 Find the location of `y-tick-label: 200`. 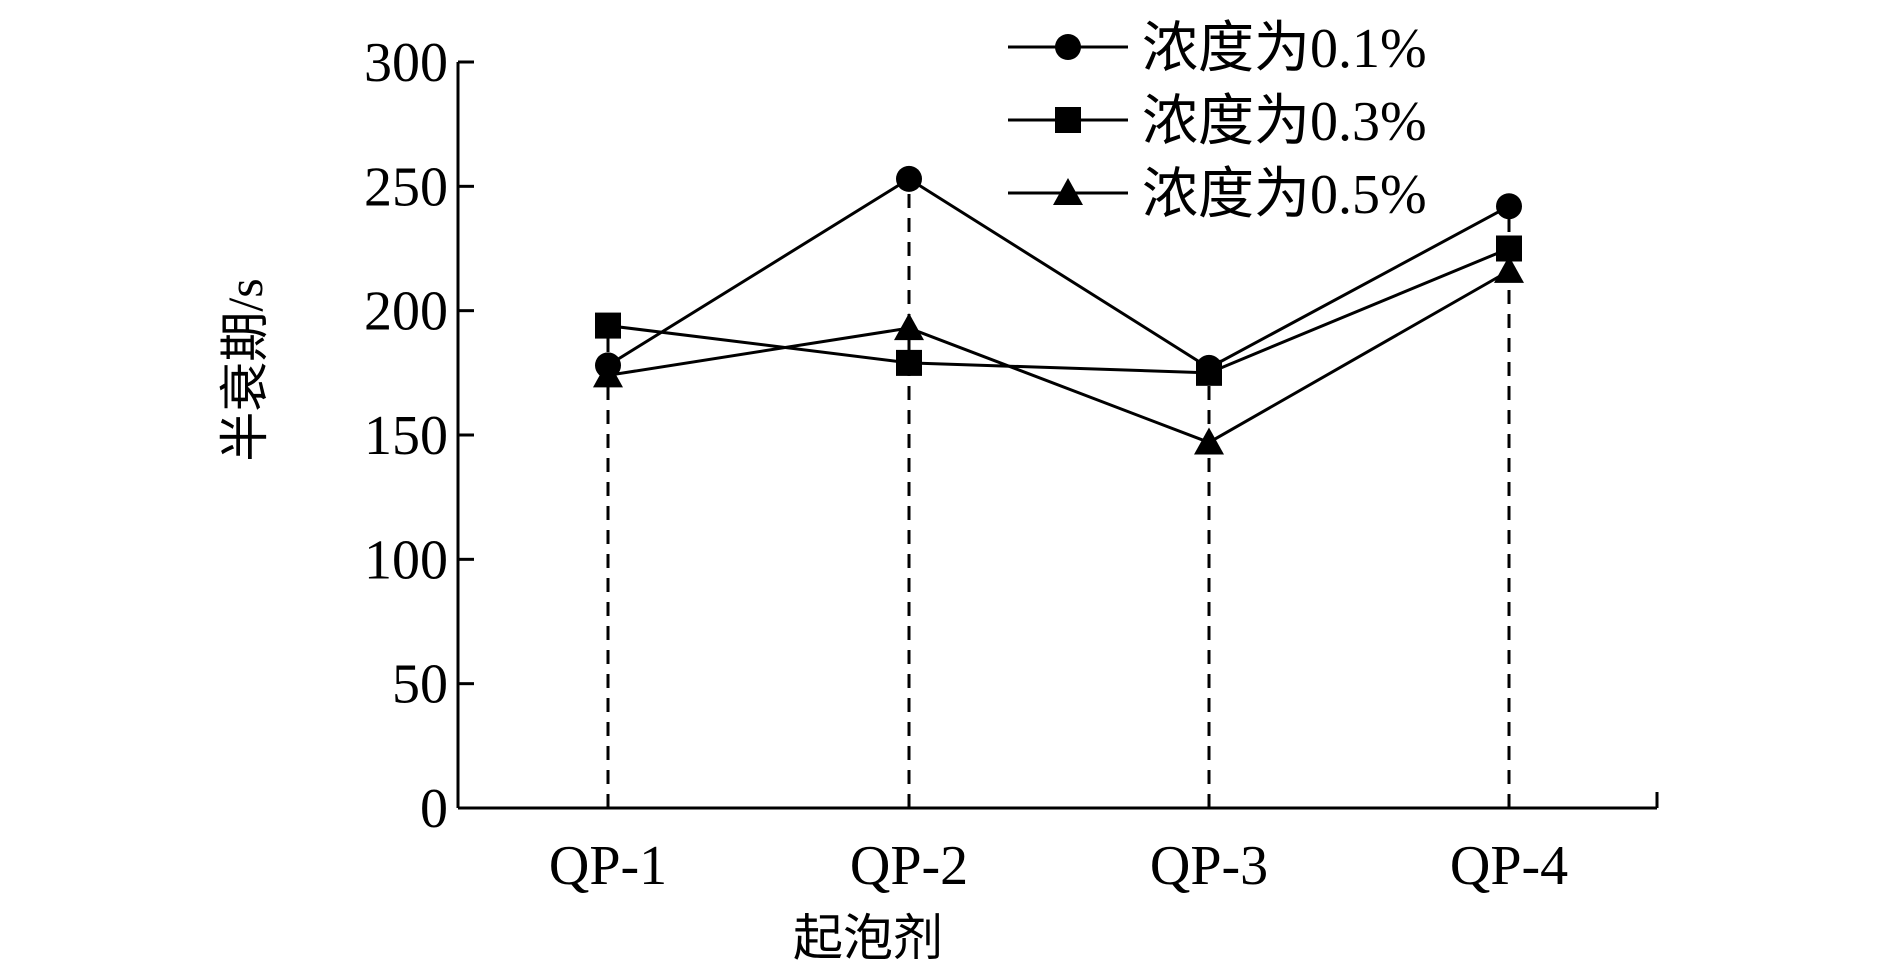

y-tick-label: 200 is located at coordinates (406, 312).